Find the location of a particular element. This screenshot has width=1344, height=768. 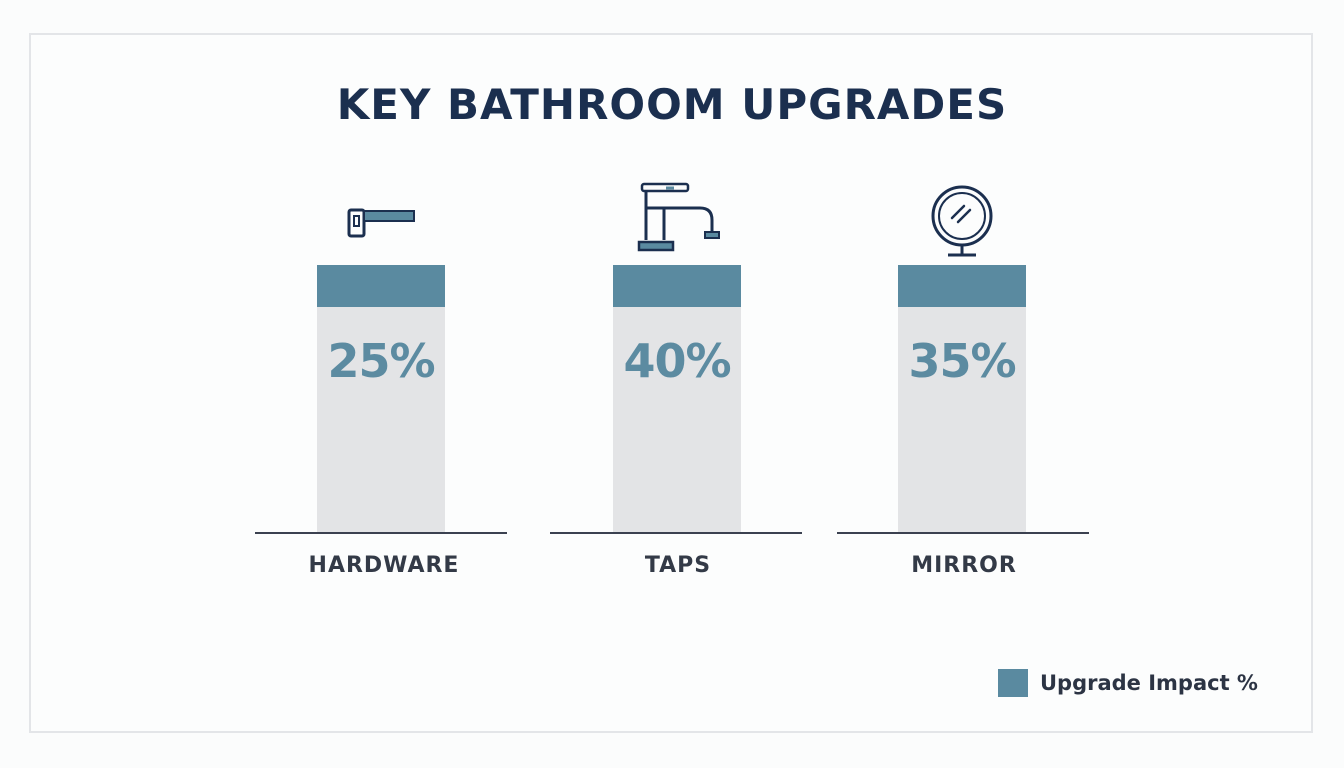

round-mirror-icon is located at coordinates (962, 221).